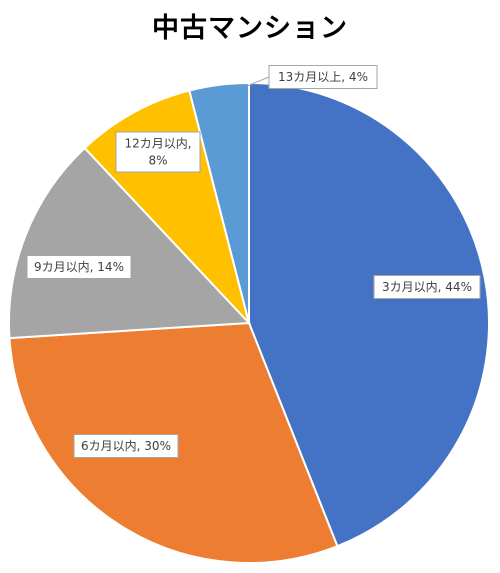 This screenshot has width=500, height=573. I want to click on data-label-text: 8%, so click(157, 161).